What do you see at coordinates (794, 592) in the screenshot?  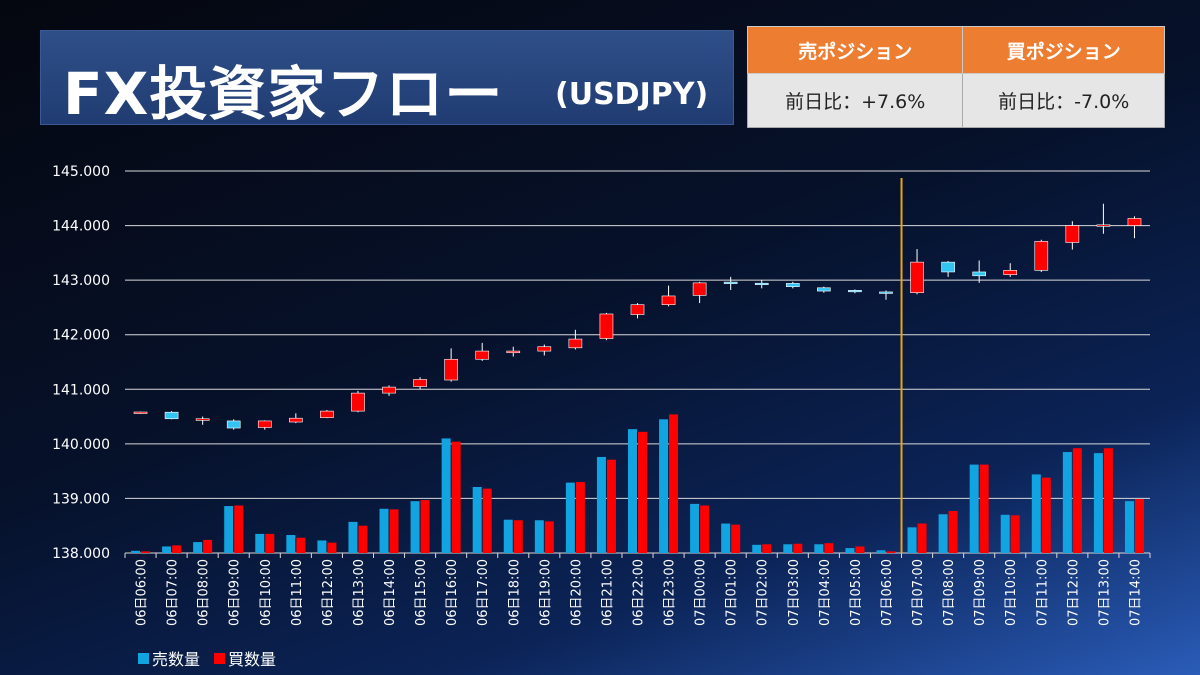 I see `x-tick-label: 07日03:00` at bounding box center [794, 592].